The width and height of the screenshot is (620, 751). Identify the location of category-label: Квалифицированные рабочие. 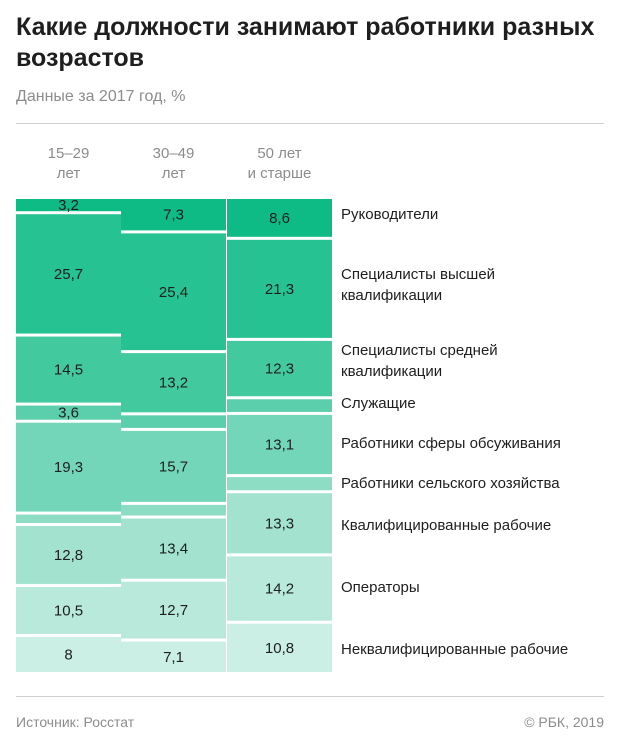
(446, 525).